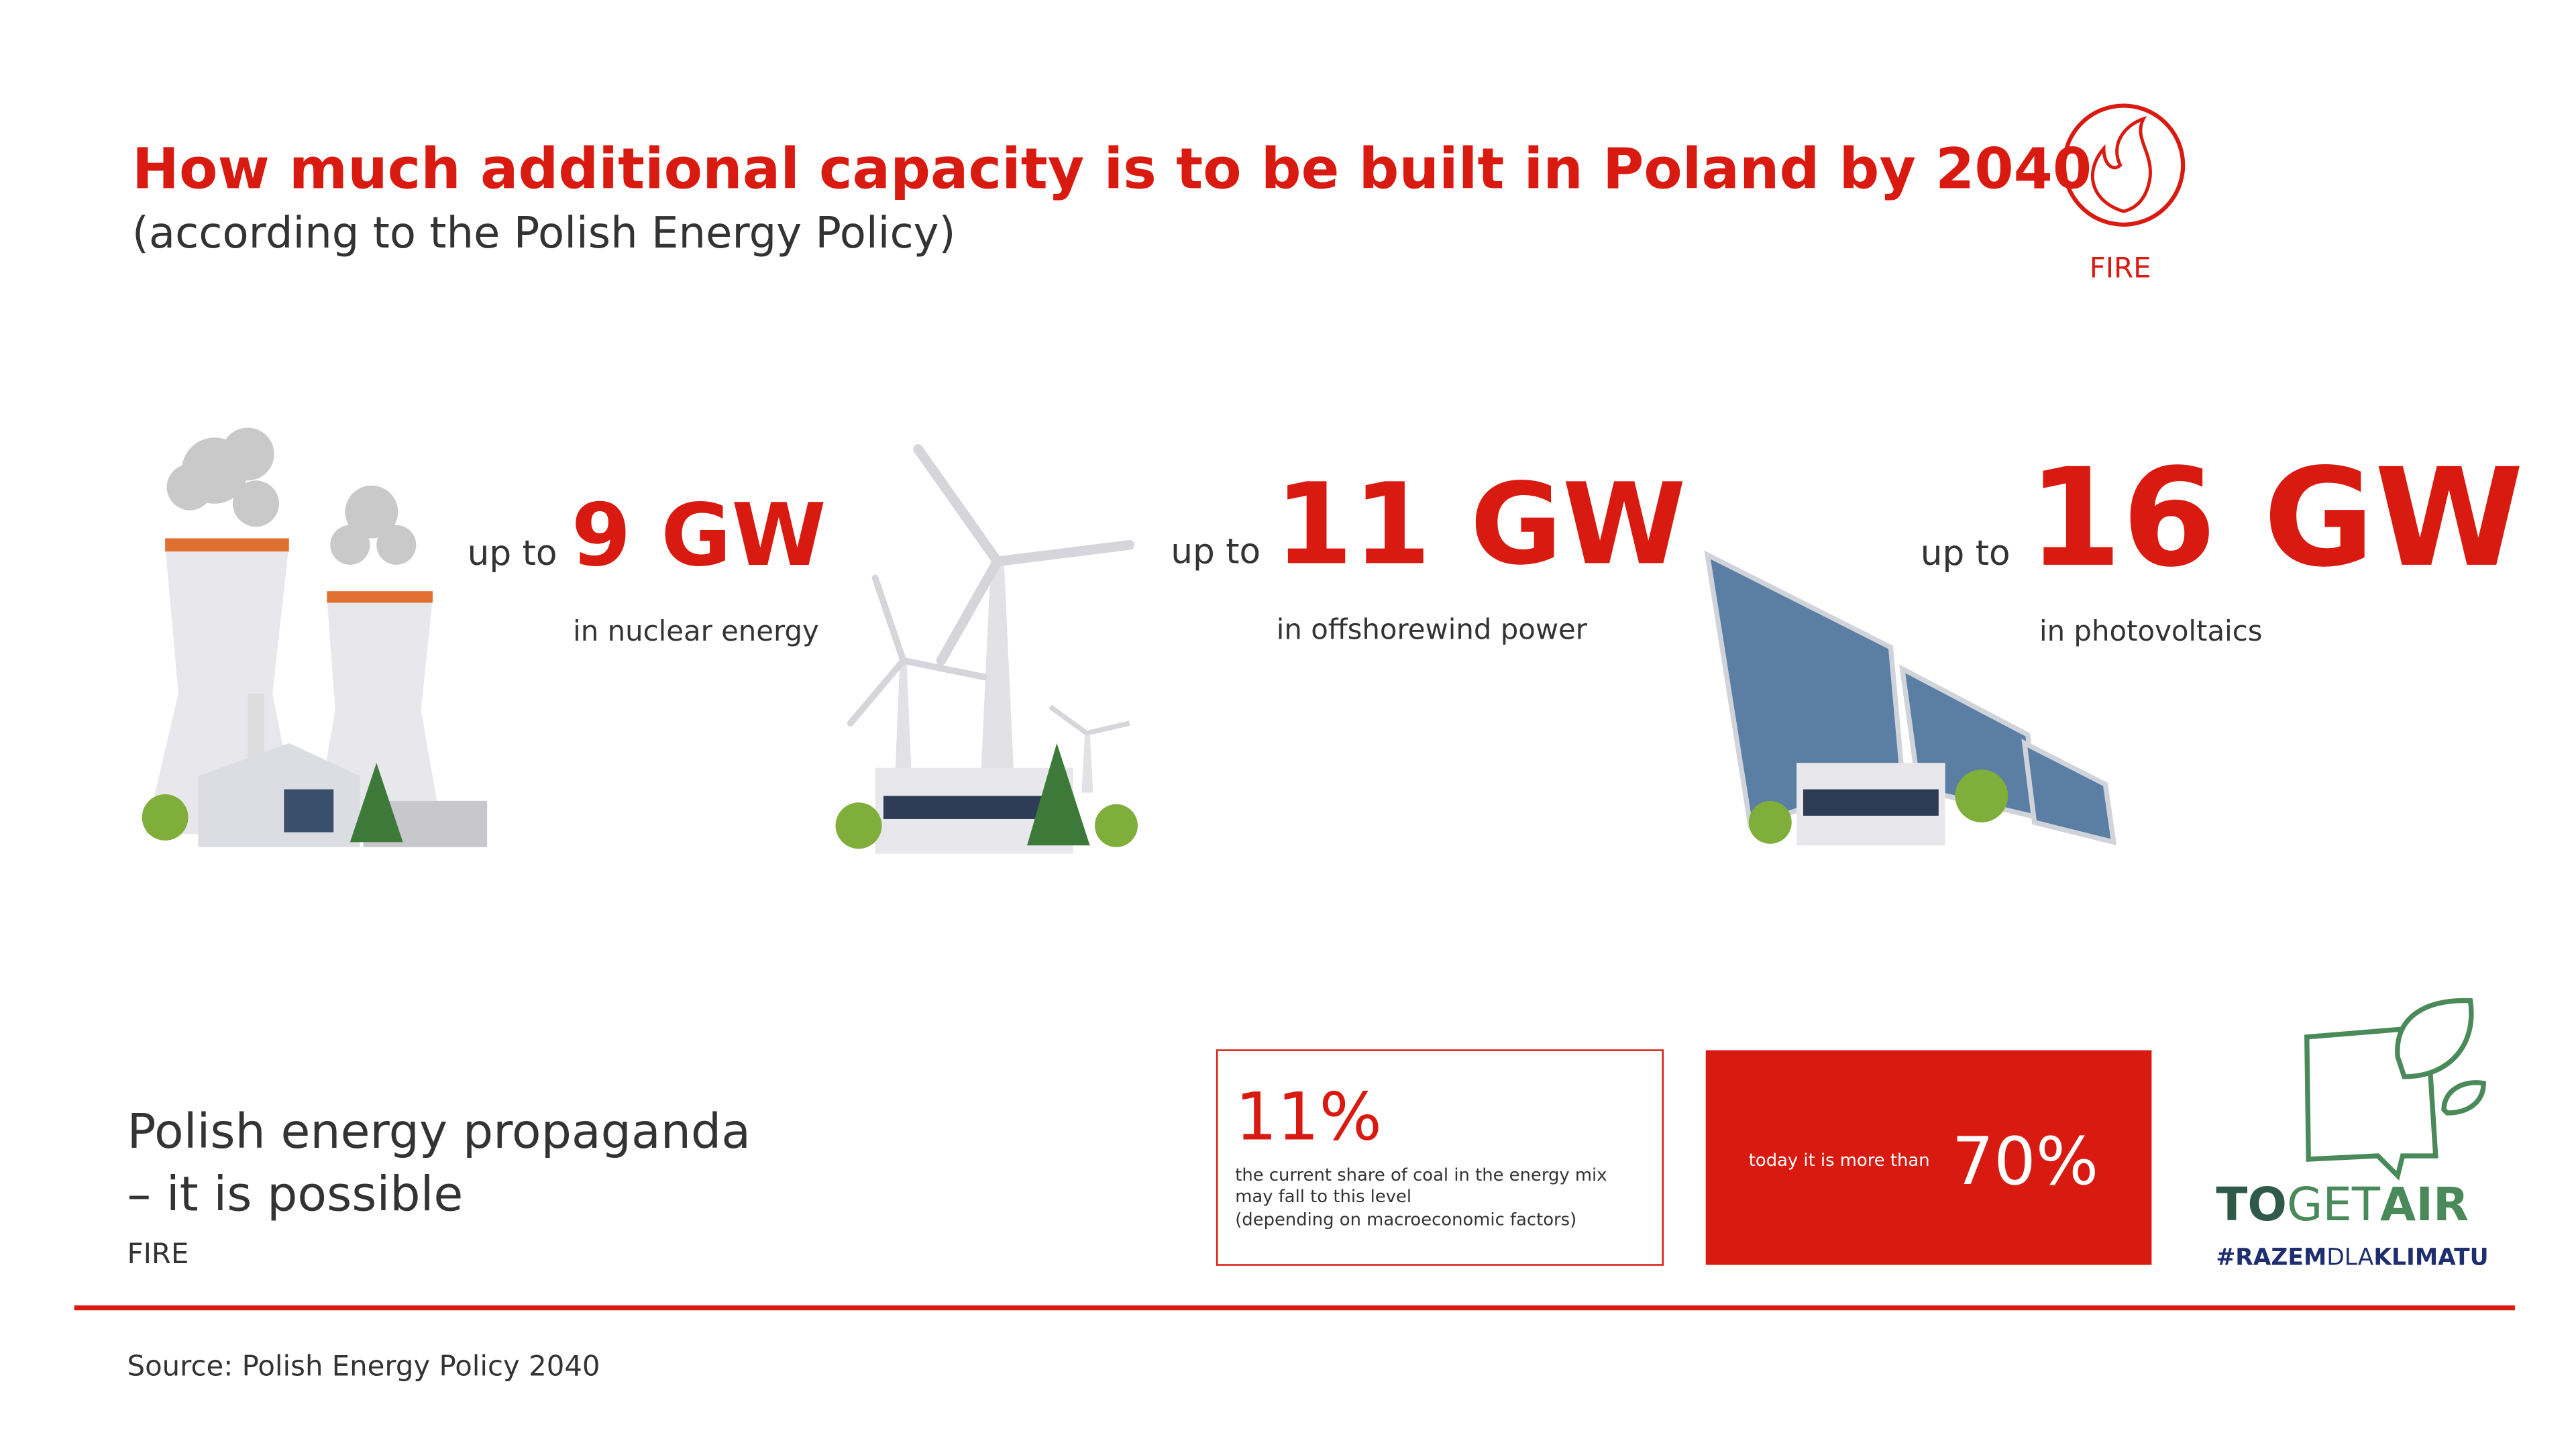 This screenshot has height=1449, width=2576. What do you see at coordinates (1405, 1220) in the screenshot?
I see `box-line: (depending on macroeconomic factors)` at bounding box center [1405, 1220].